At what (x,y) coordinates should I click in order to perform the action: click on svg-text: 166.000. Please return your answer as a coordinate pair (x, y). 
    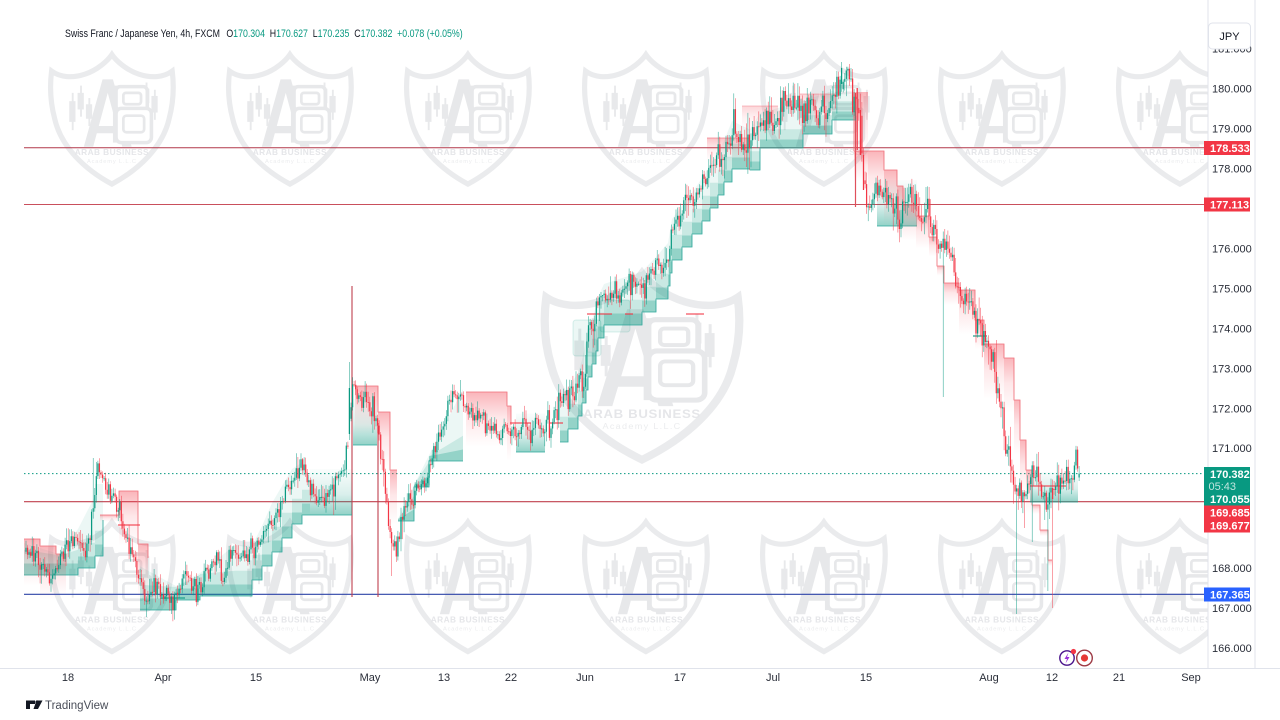
    Looking at the image, I should click on (1232, 649).